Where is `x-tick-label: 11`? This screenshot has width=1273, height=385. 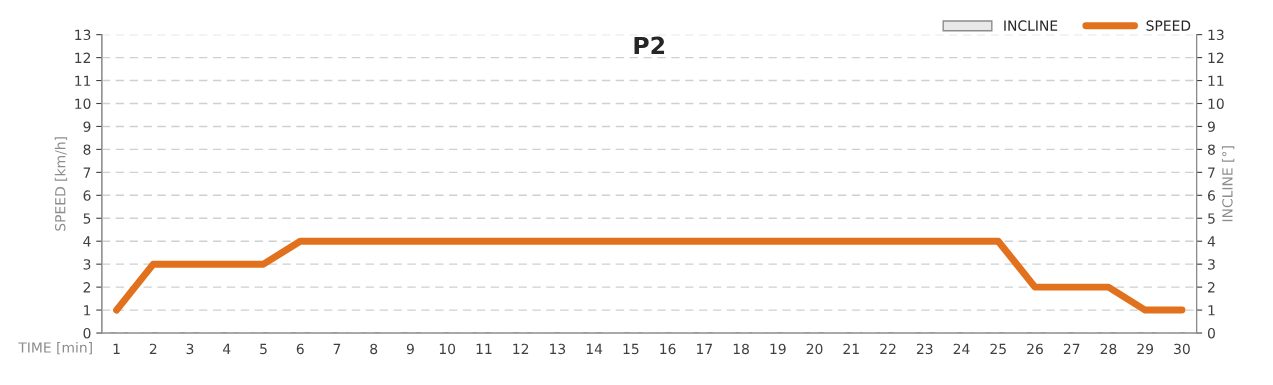 x-tick-label: 11 is located at coordinates (484, 348).